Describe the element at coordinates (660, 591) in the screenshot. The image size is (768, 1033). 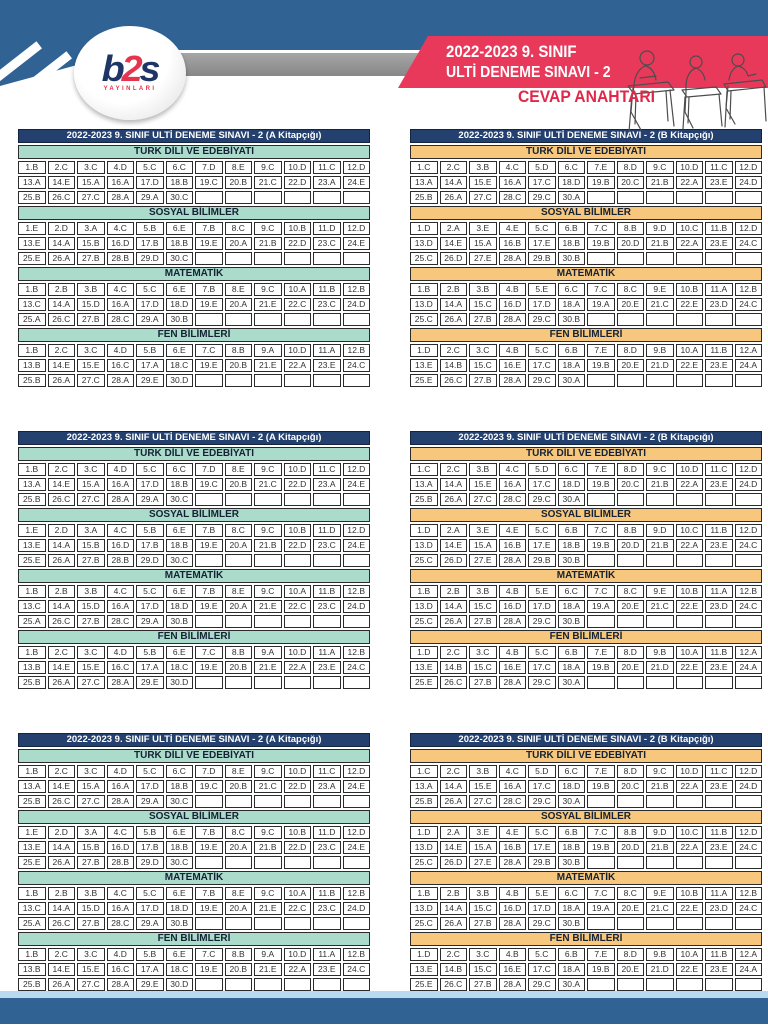
I see `answer-cell: 9.E` at that location.